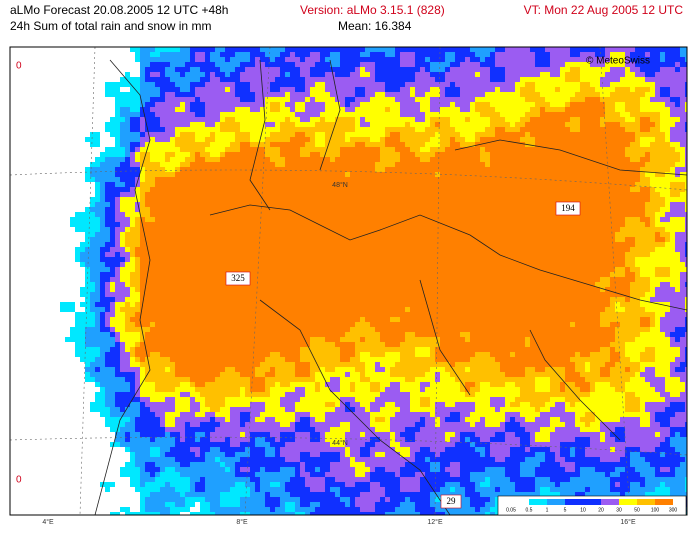 This screenshot has height=535, width=697. I want to click on lat-label: 44°N, so click(340, 443).